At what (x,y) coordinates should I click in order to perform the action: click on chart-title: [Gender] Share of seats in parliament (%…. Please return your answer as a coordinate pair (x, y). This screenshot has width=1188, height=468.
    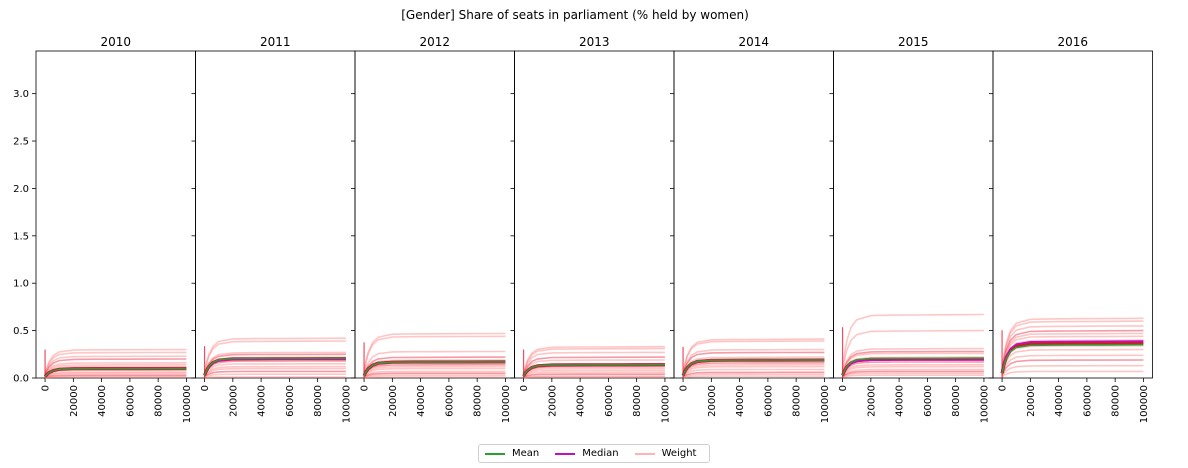
    Looking at the image, I should click on (575, 15).